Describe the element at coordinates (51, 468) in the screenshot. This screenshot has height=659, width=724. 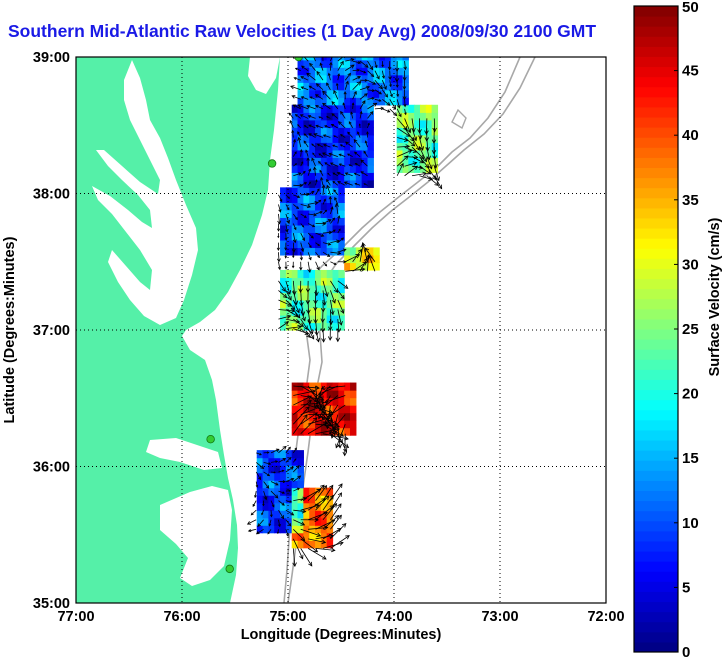
I see `y-tick-label: 36:00` at that location.